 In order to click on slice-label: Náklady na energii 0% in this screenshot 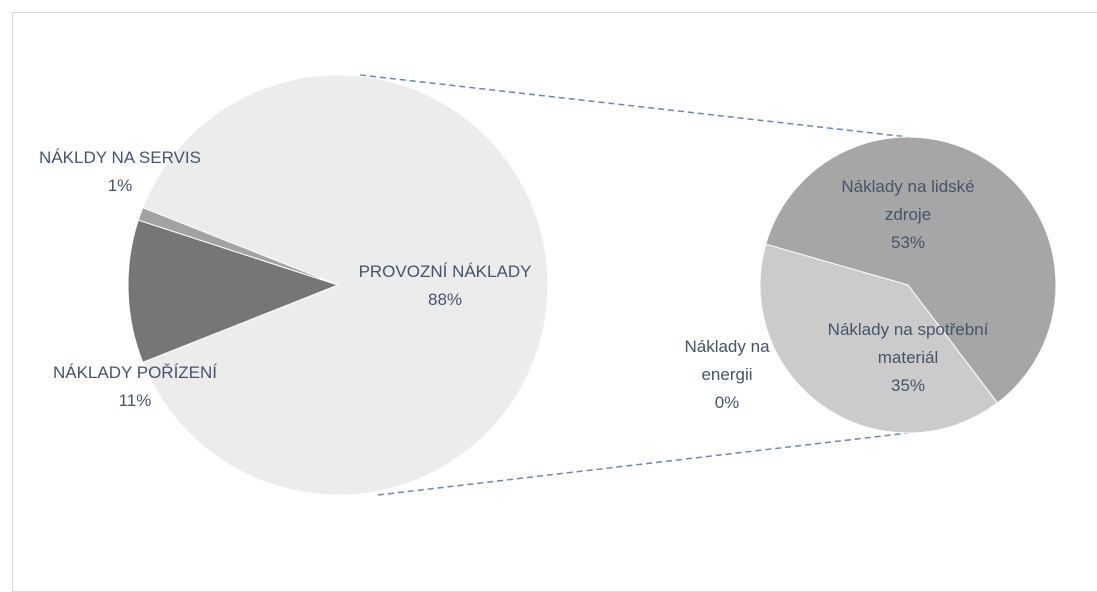, I will do `click(727, 375)`.